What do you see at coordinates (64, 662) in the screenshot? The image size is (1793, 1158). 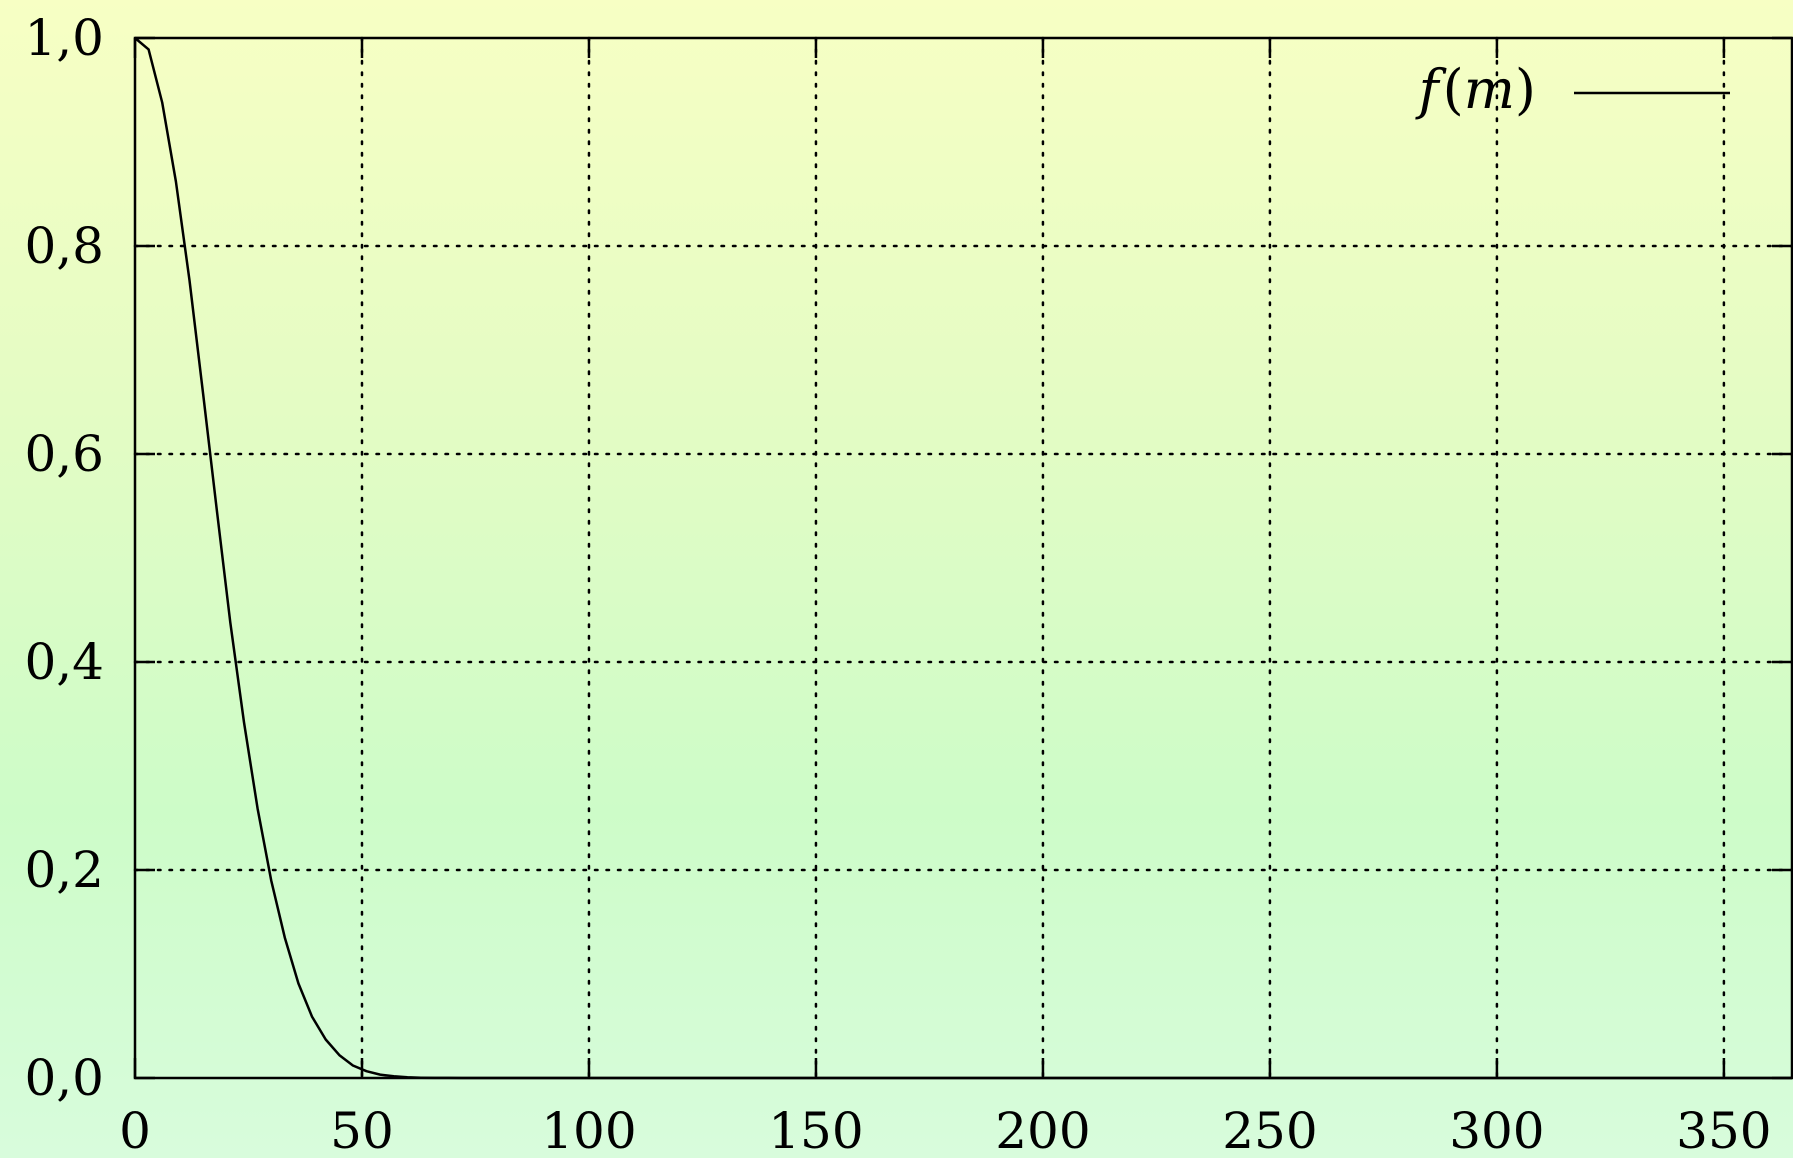 I see `y-tick-label: 0,4` at bounding box center [64, 662].